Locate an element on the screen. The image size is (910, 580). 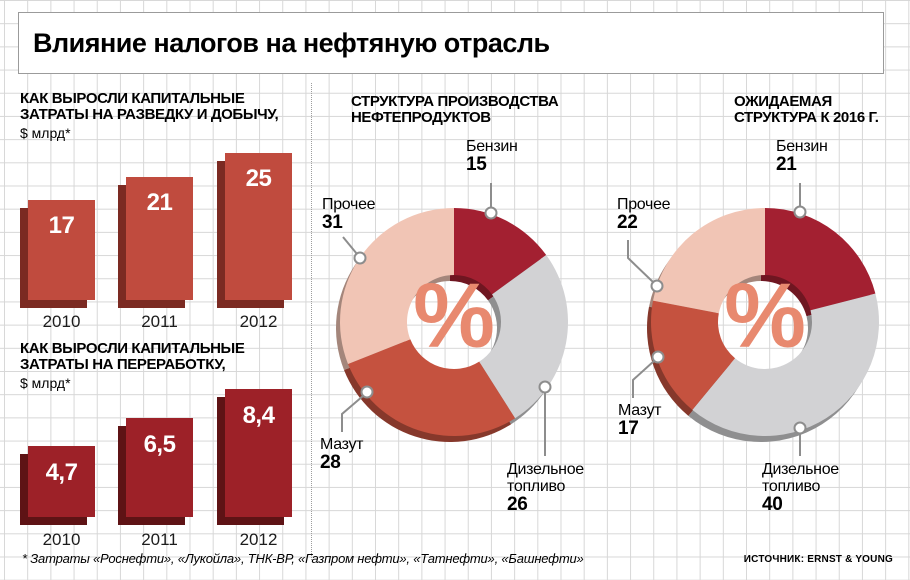
chart-title-line: СТРУКТУРА К 2016 Г. is located at coordinates (806, 117).